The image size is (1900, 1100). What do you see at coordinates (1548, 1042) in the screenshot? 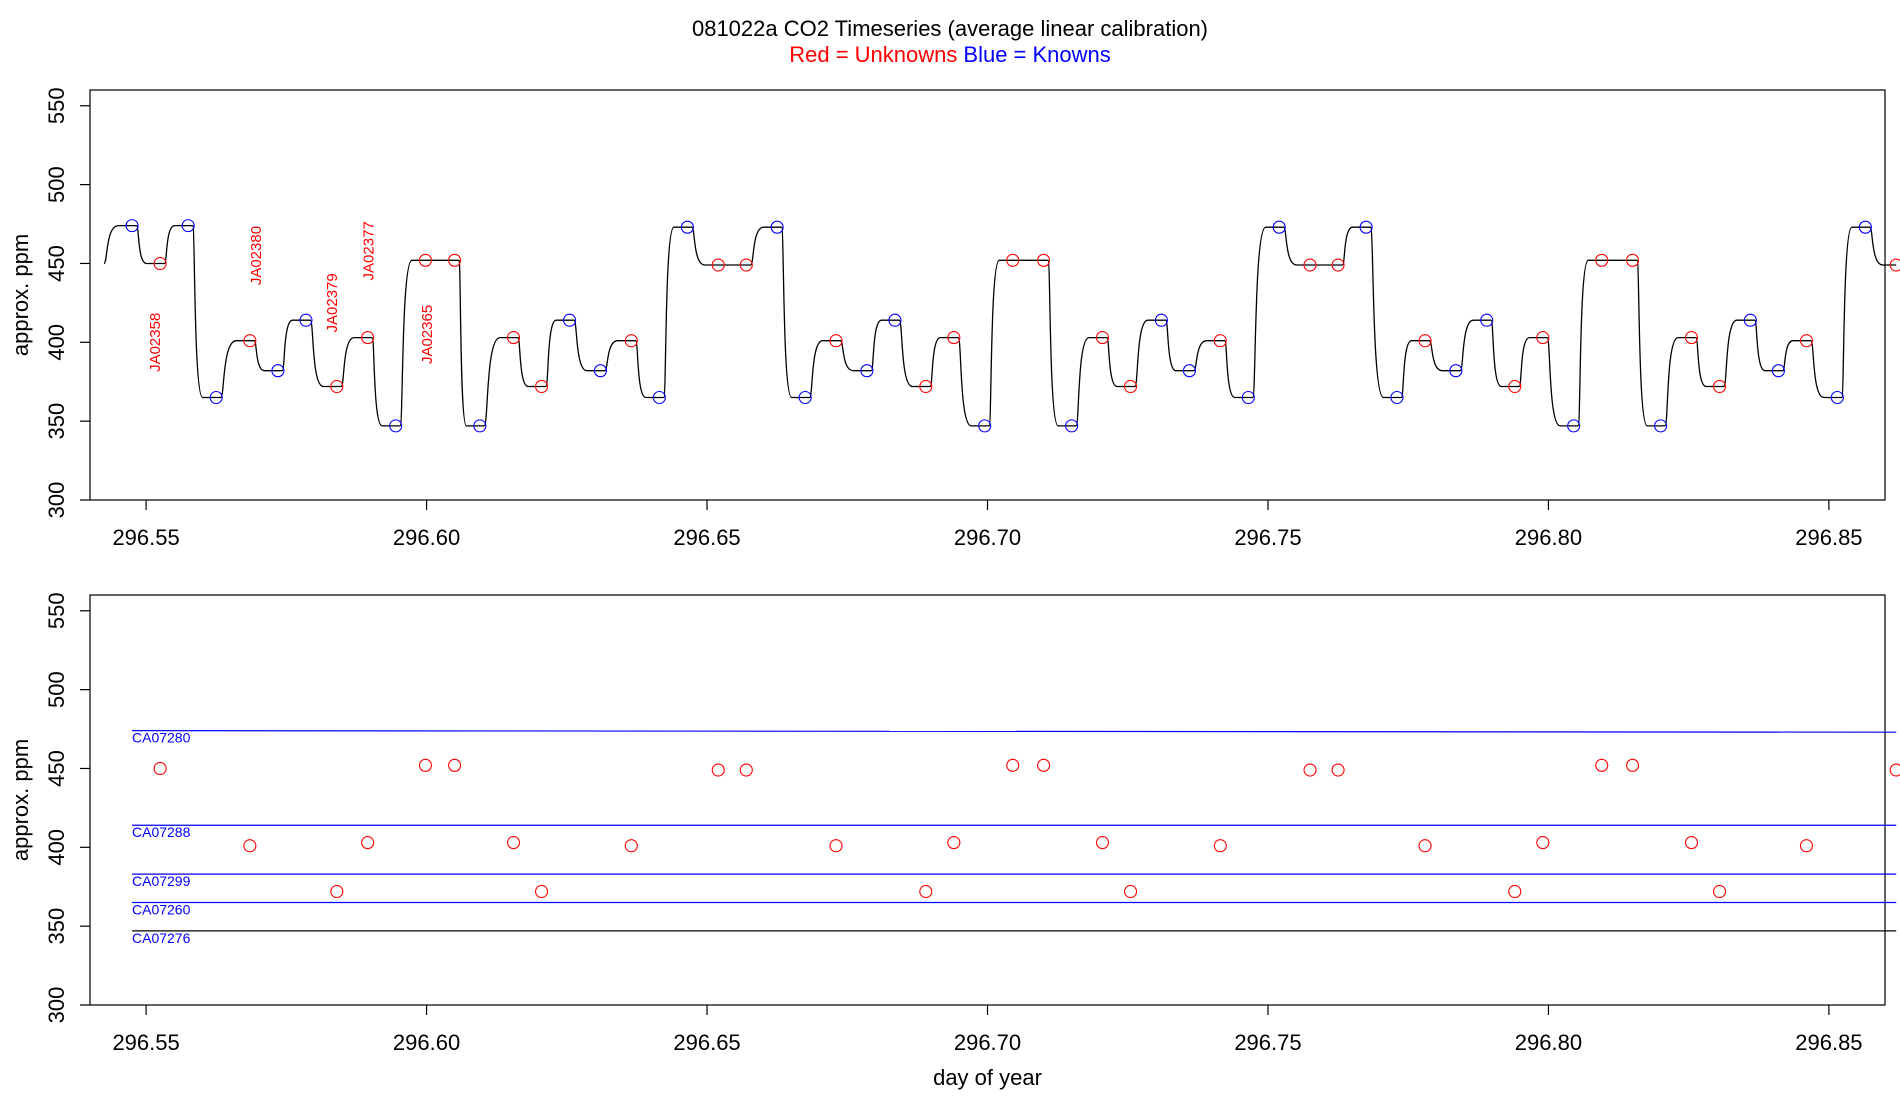
I see `x-tick-label: 296.80` at bounding box center [1548, 1042].